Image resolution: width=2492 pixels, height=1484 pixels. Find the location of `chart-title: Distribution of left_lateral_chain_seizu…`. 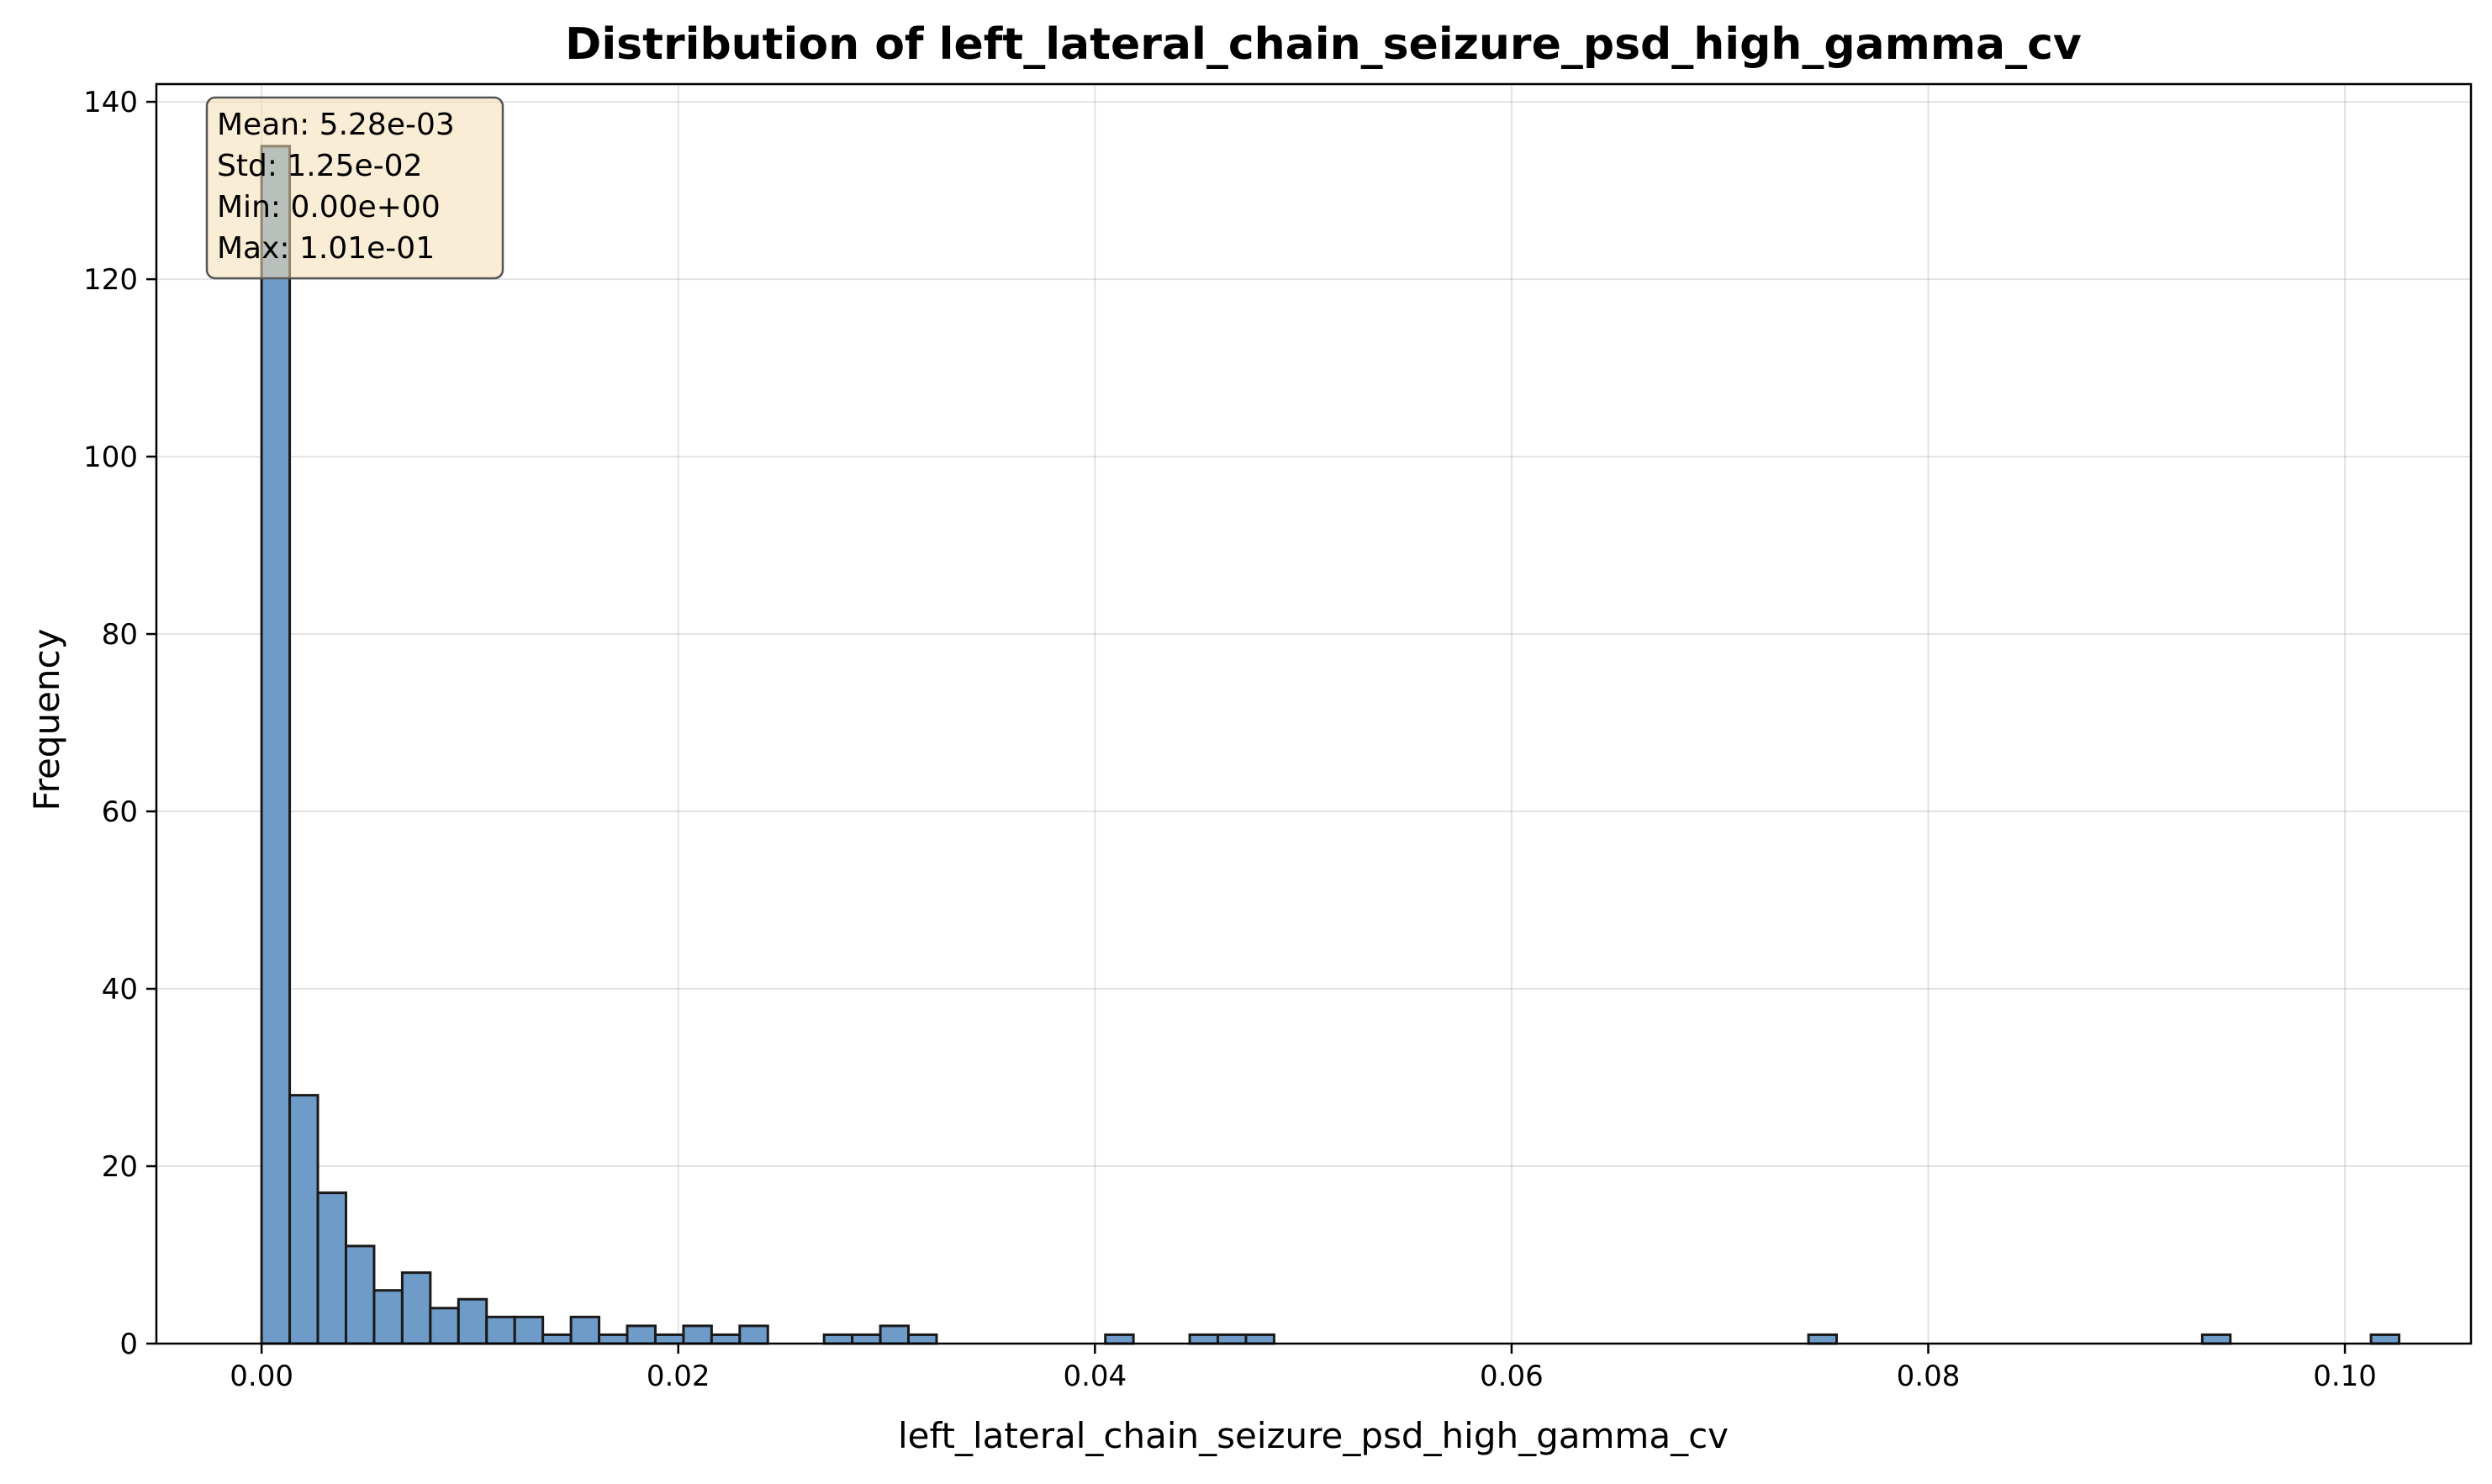

chart-title: Distribution of left_lateral_chain_seizu… is located at coordinates (1323, 44).